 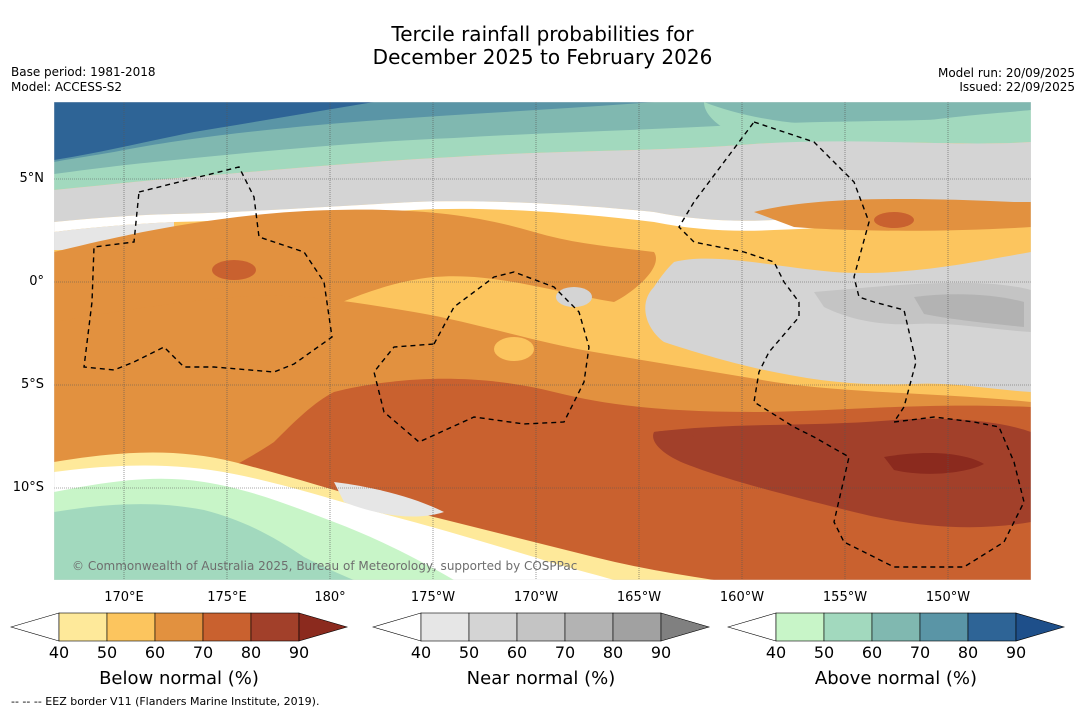 I want to click on region-above-60-south, so click(x=204, y=542).